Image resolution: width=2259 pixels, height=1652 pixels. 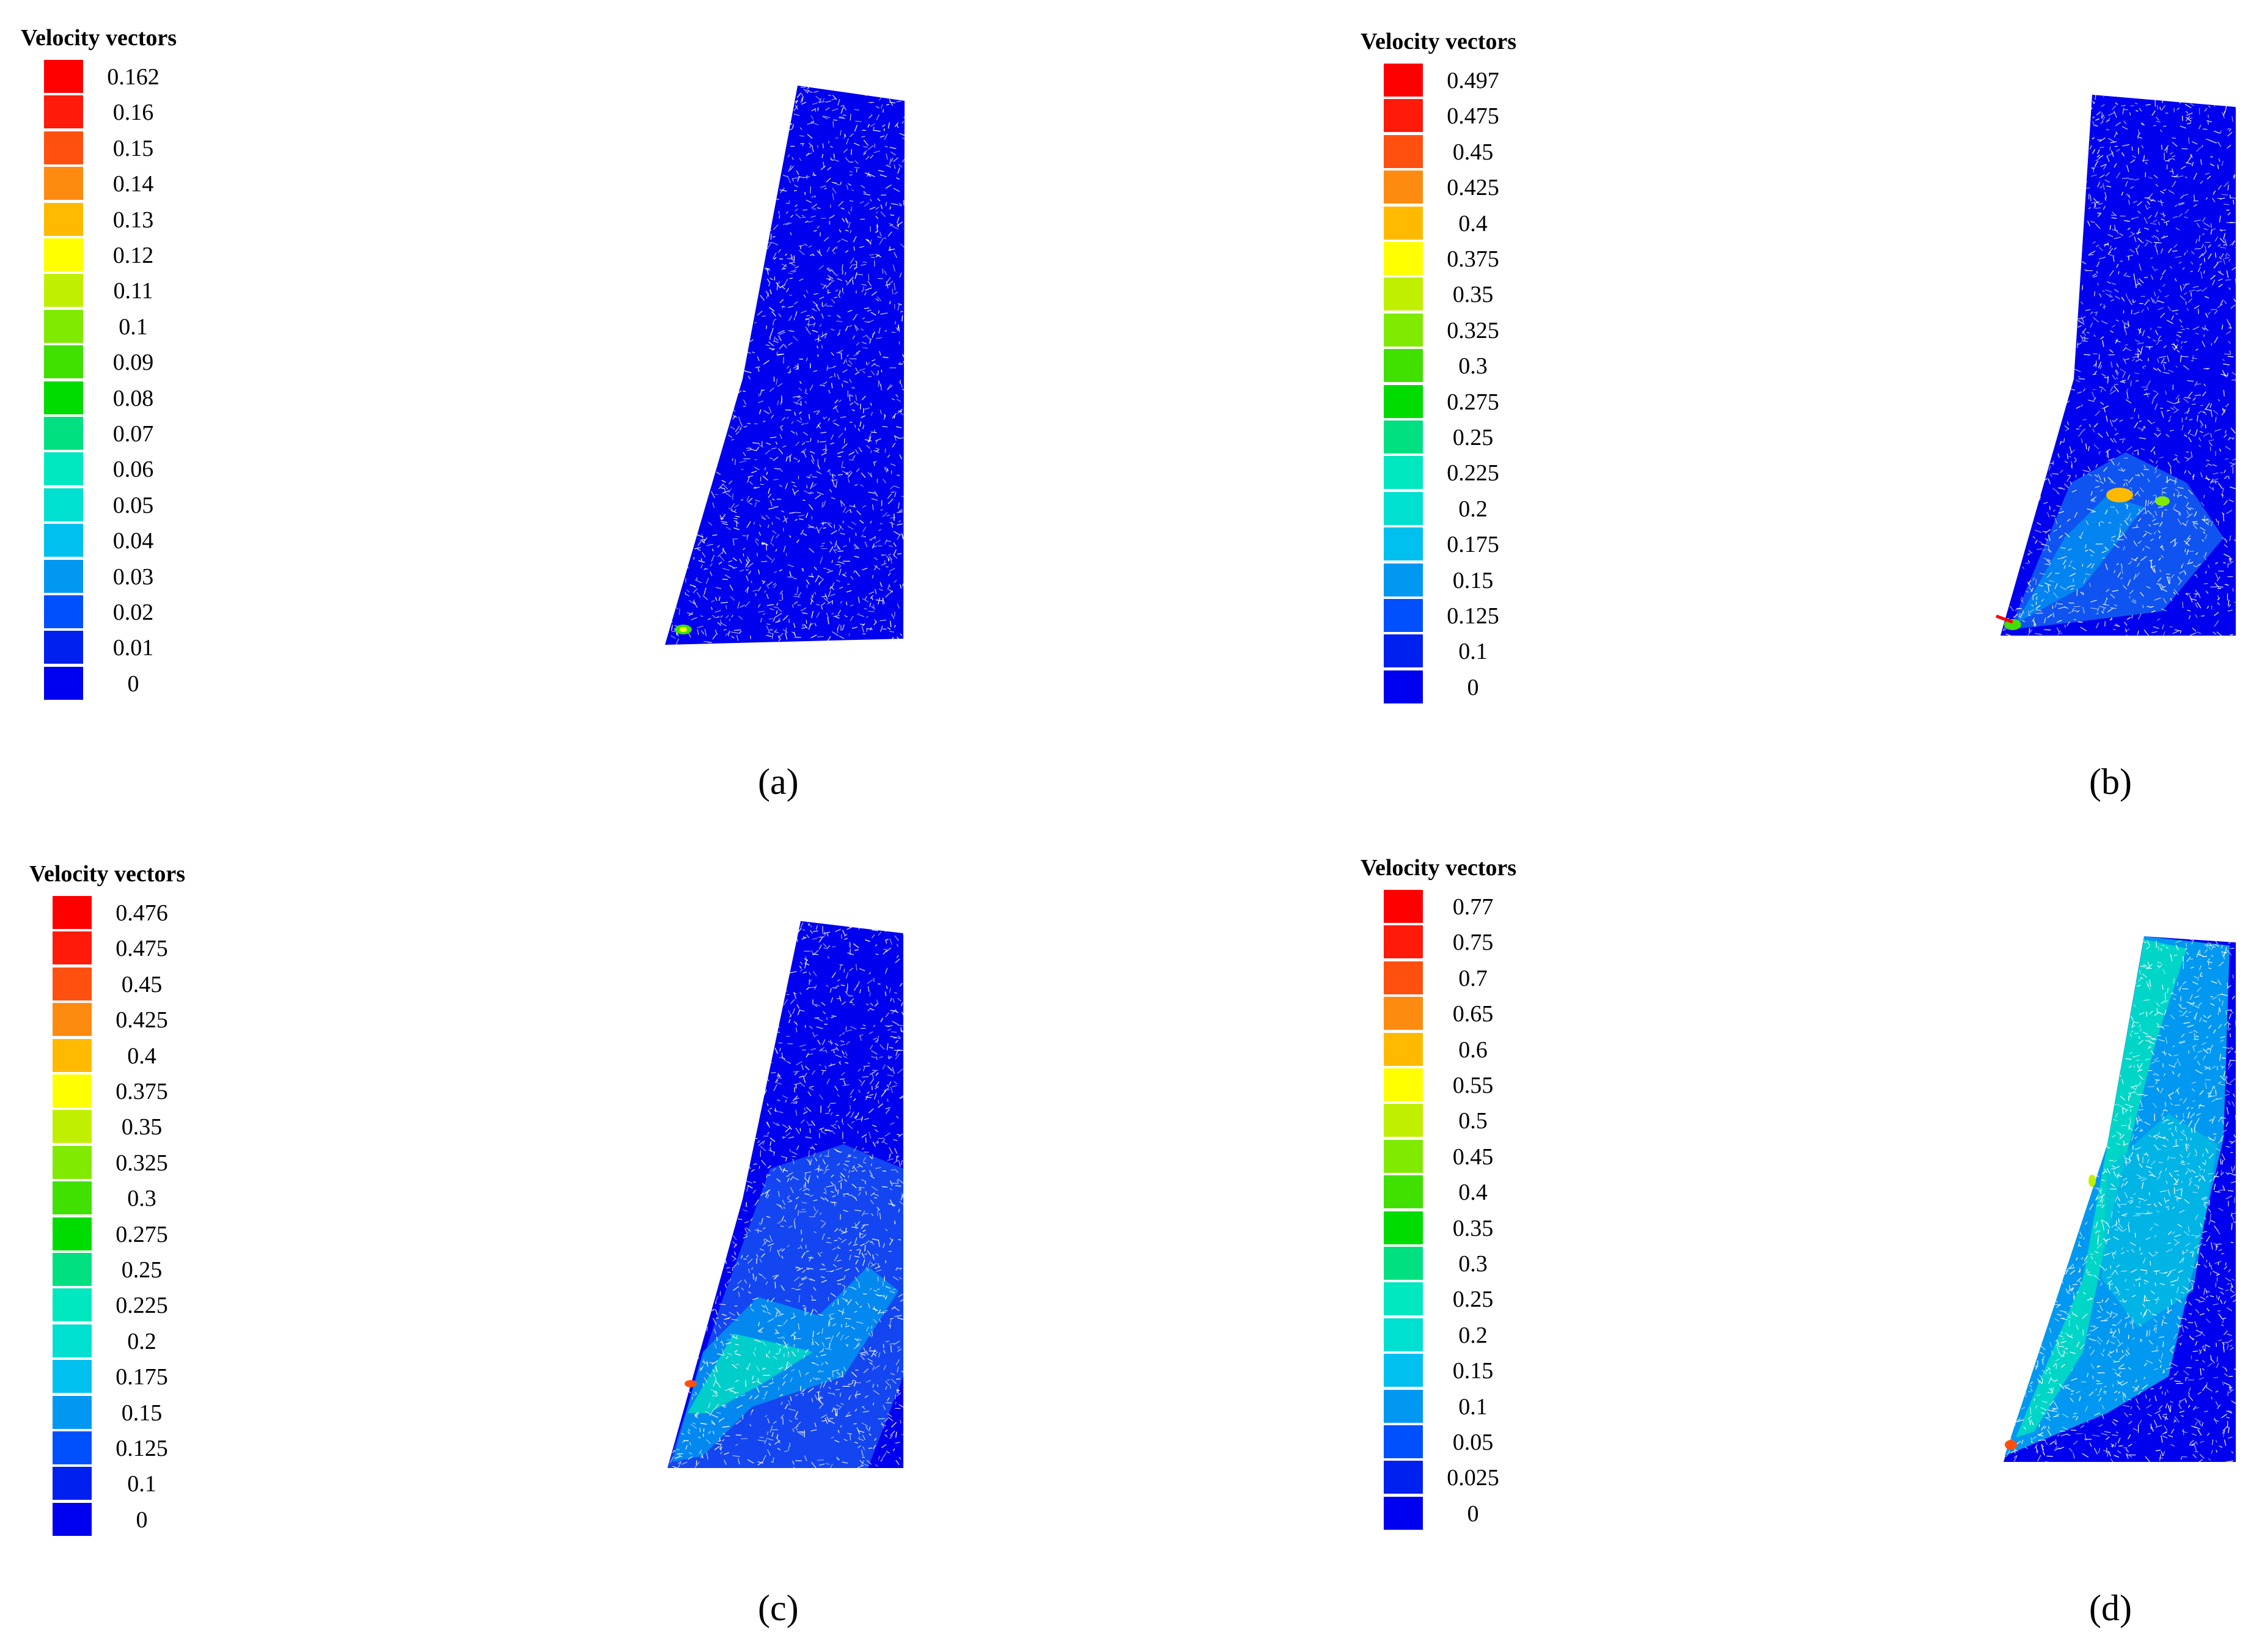 What do you see at coordinates (133, 612) in the screenshot?
I see `legend-value: 0.02` at bounding box center [133, 612].